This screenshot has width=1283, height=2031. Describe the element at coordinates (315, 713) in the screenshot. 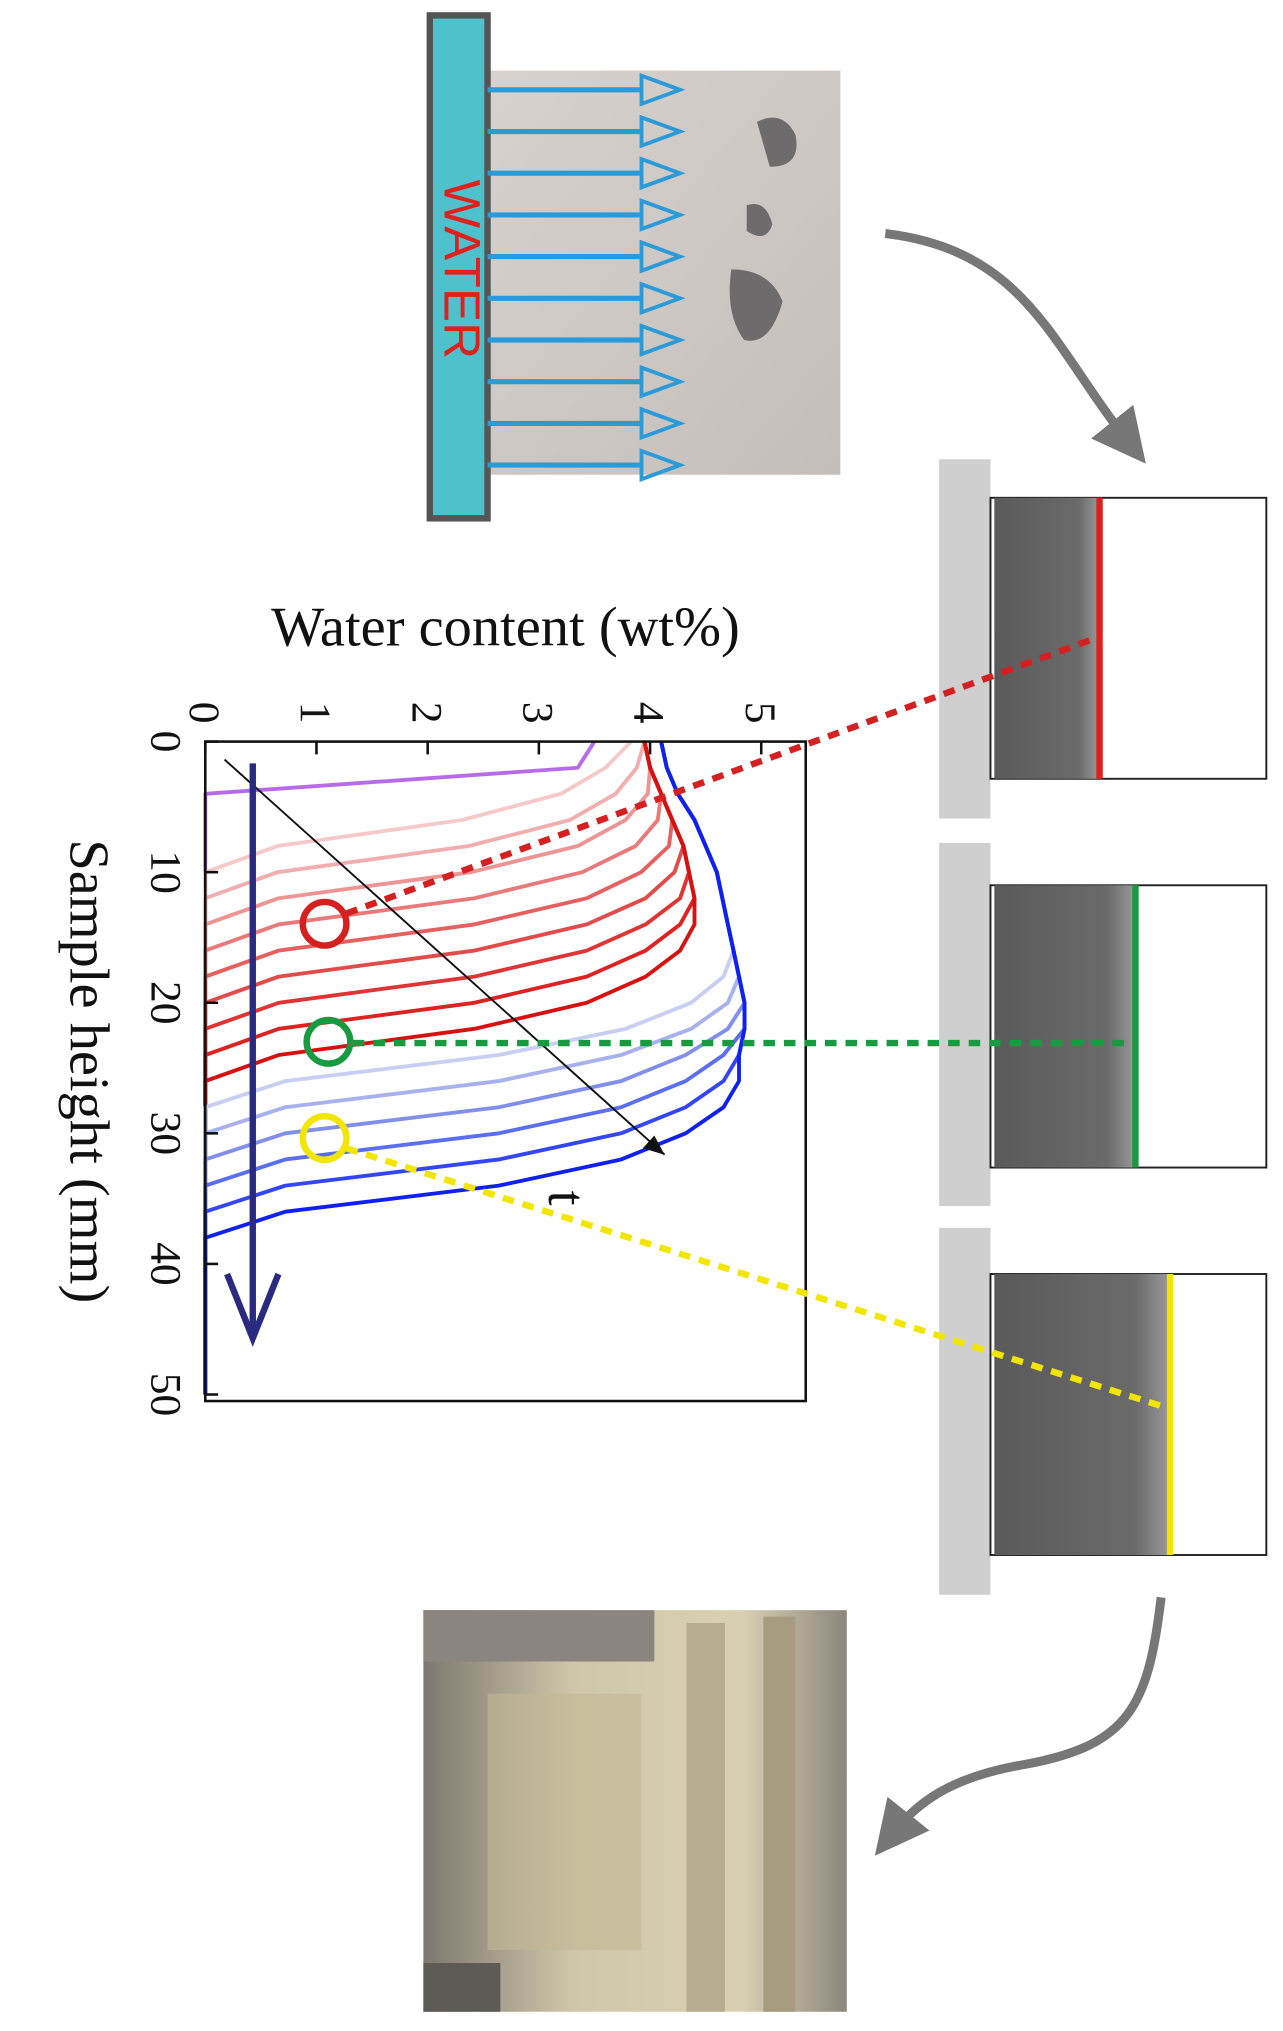

I see `y-tick-label: 1` at that location.